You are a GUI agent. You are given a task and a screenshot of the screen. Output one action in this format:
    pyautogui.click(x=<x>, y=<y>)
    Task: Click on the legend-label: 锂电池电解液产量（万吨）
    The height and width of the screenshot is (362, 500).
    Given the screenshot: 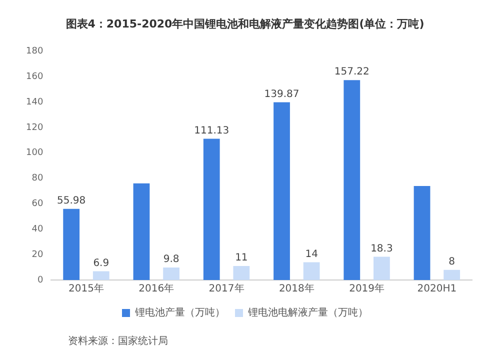 What is the action you would take?
    pyautogui.click(x=307, y=312)
    